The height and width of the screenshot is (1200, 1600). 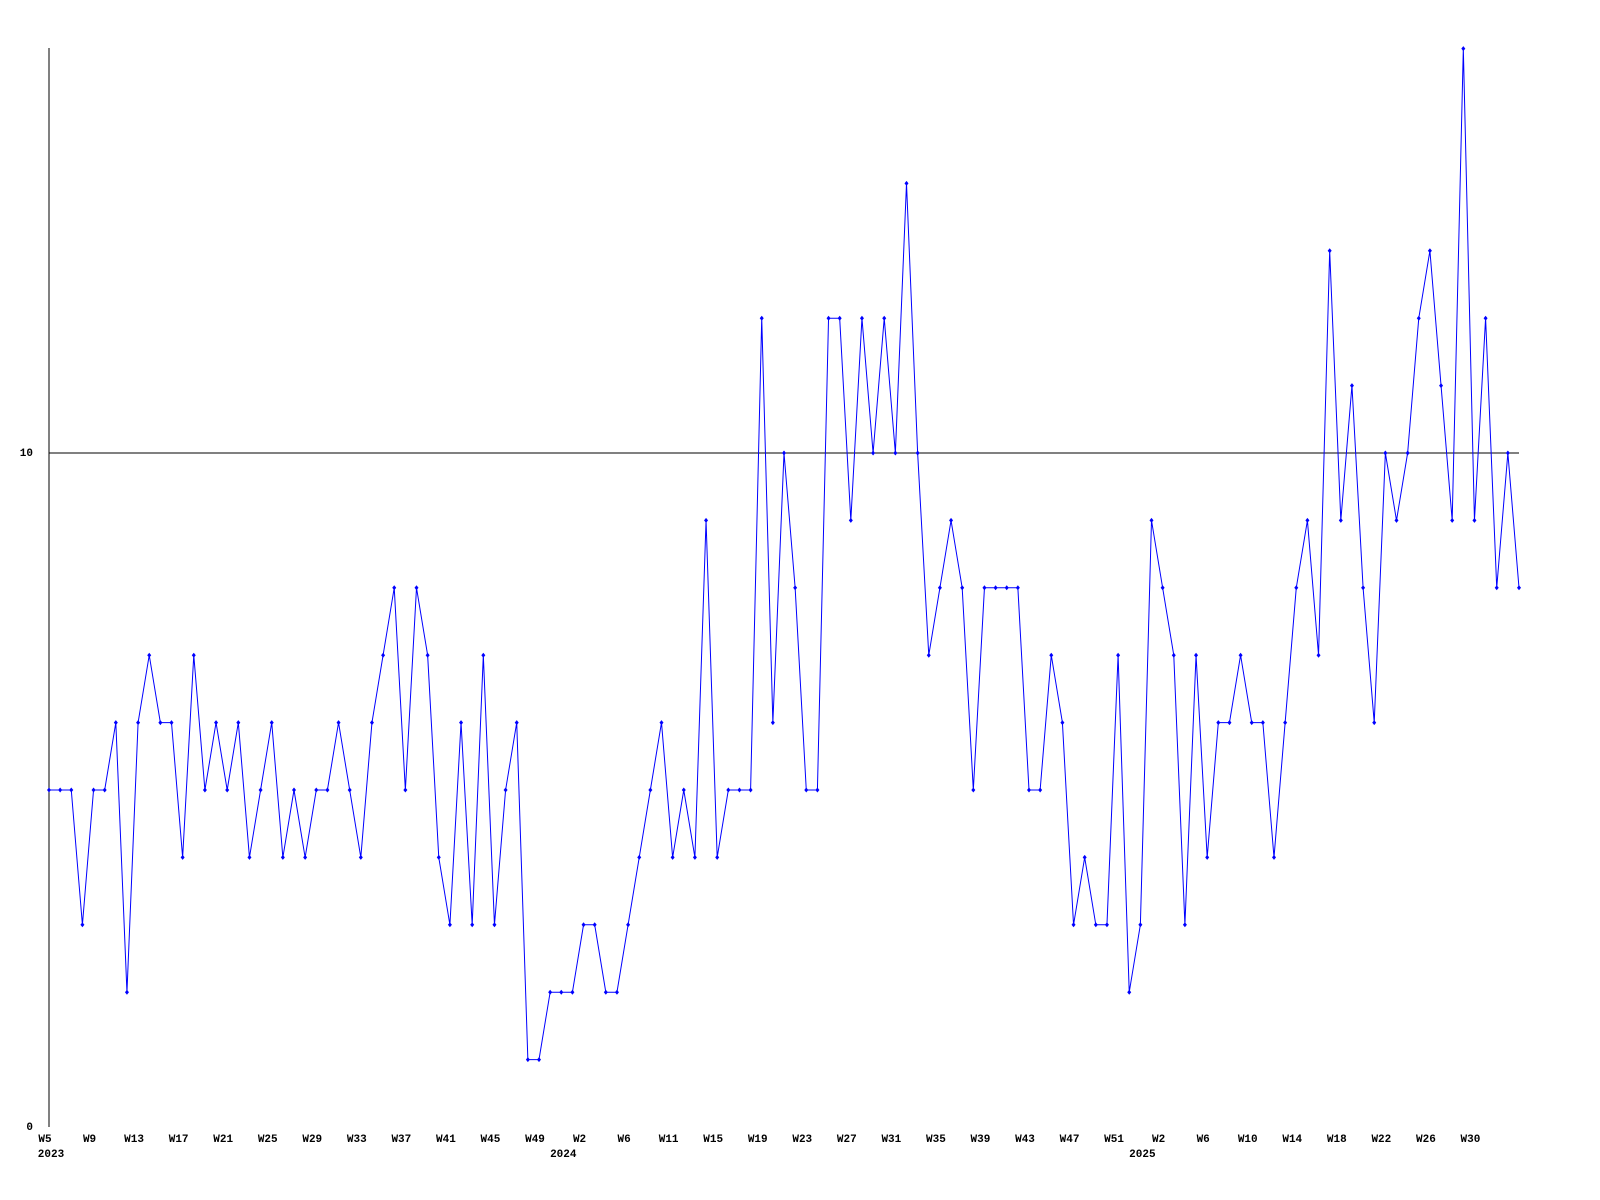 I want to click on x-tick-label: W29, so click(x=312, y=1140).